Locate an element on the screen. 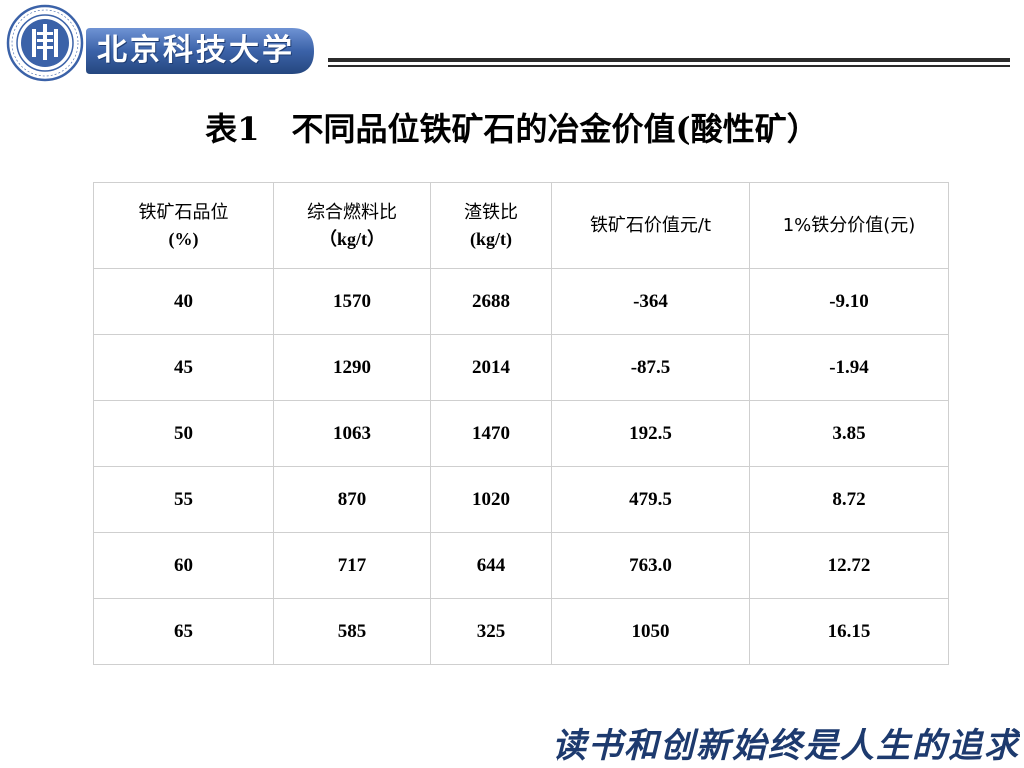  brand-banner: 北京科技大学 is located at coordinates (200, 51).